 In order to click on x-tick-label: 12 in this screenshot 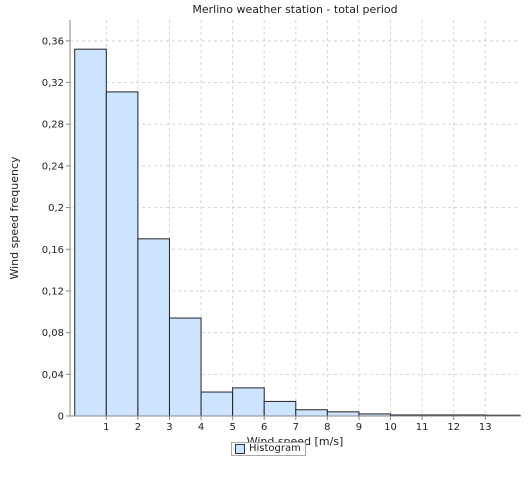, I will do `click(453, 427)`.